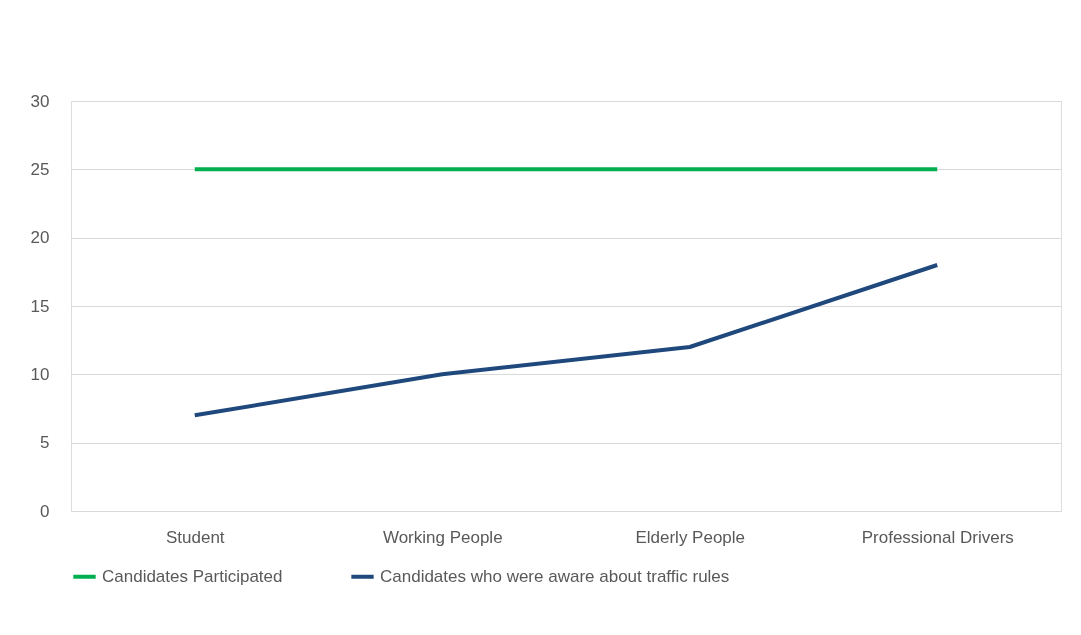 This screenshot has width=1081, height=635. What do you see at coordinates (937, 537) in the screenshot?
I see `x-tick-label: Professional Drivers` at bounding box center [937, 537].